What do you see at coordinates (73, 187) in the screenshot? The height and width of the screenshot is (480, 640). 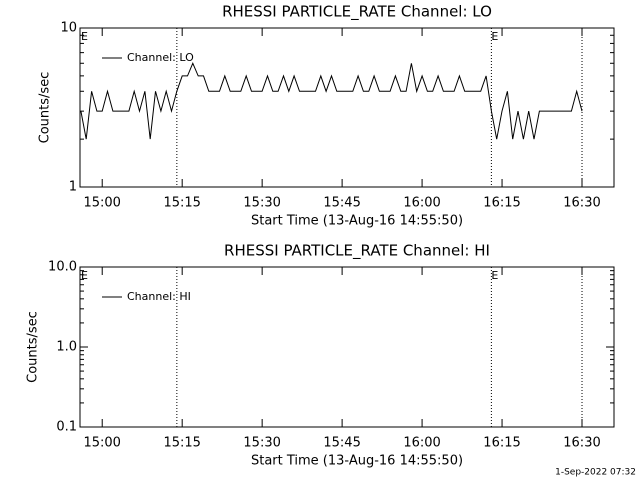 I see `y-tick-label: 1` at bounding box center [73, 187].